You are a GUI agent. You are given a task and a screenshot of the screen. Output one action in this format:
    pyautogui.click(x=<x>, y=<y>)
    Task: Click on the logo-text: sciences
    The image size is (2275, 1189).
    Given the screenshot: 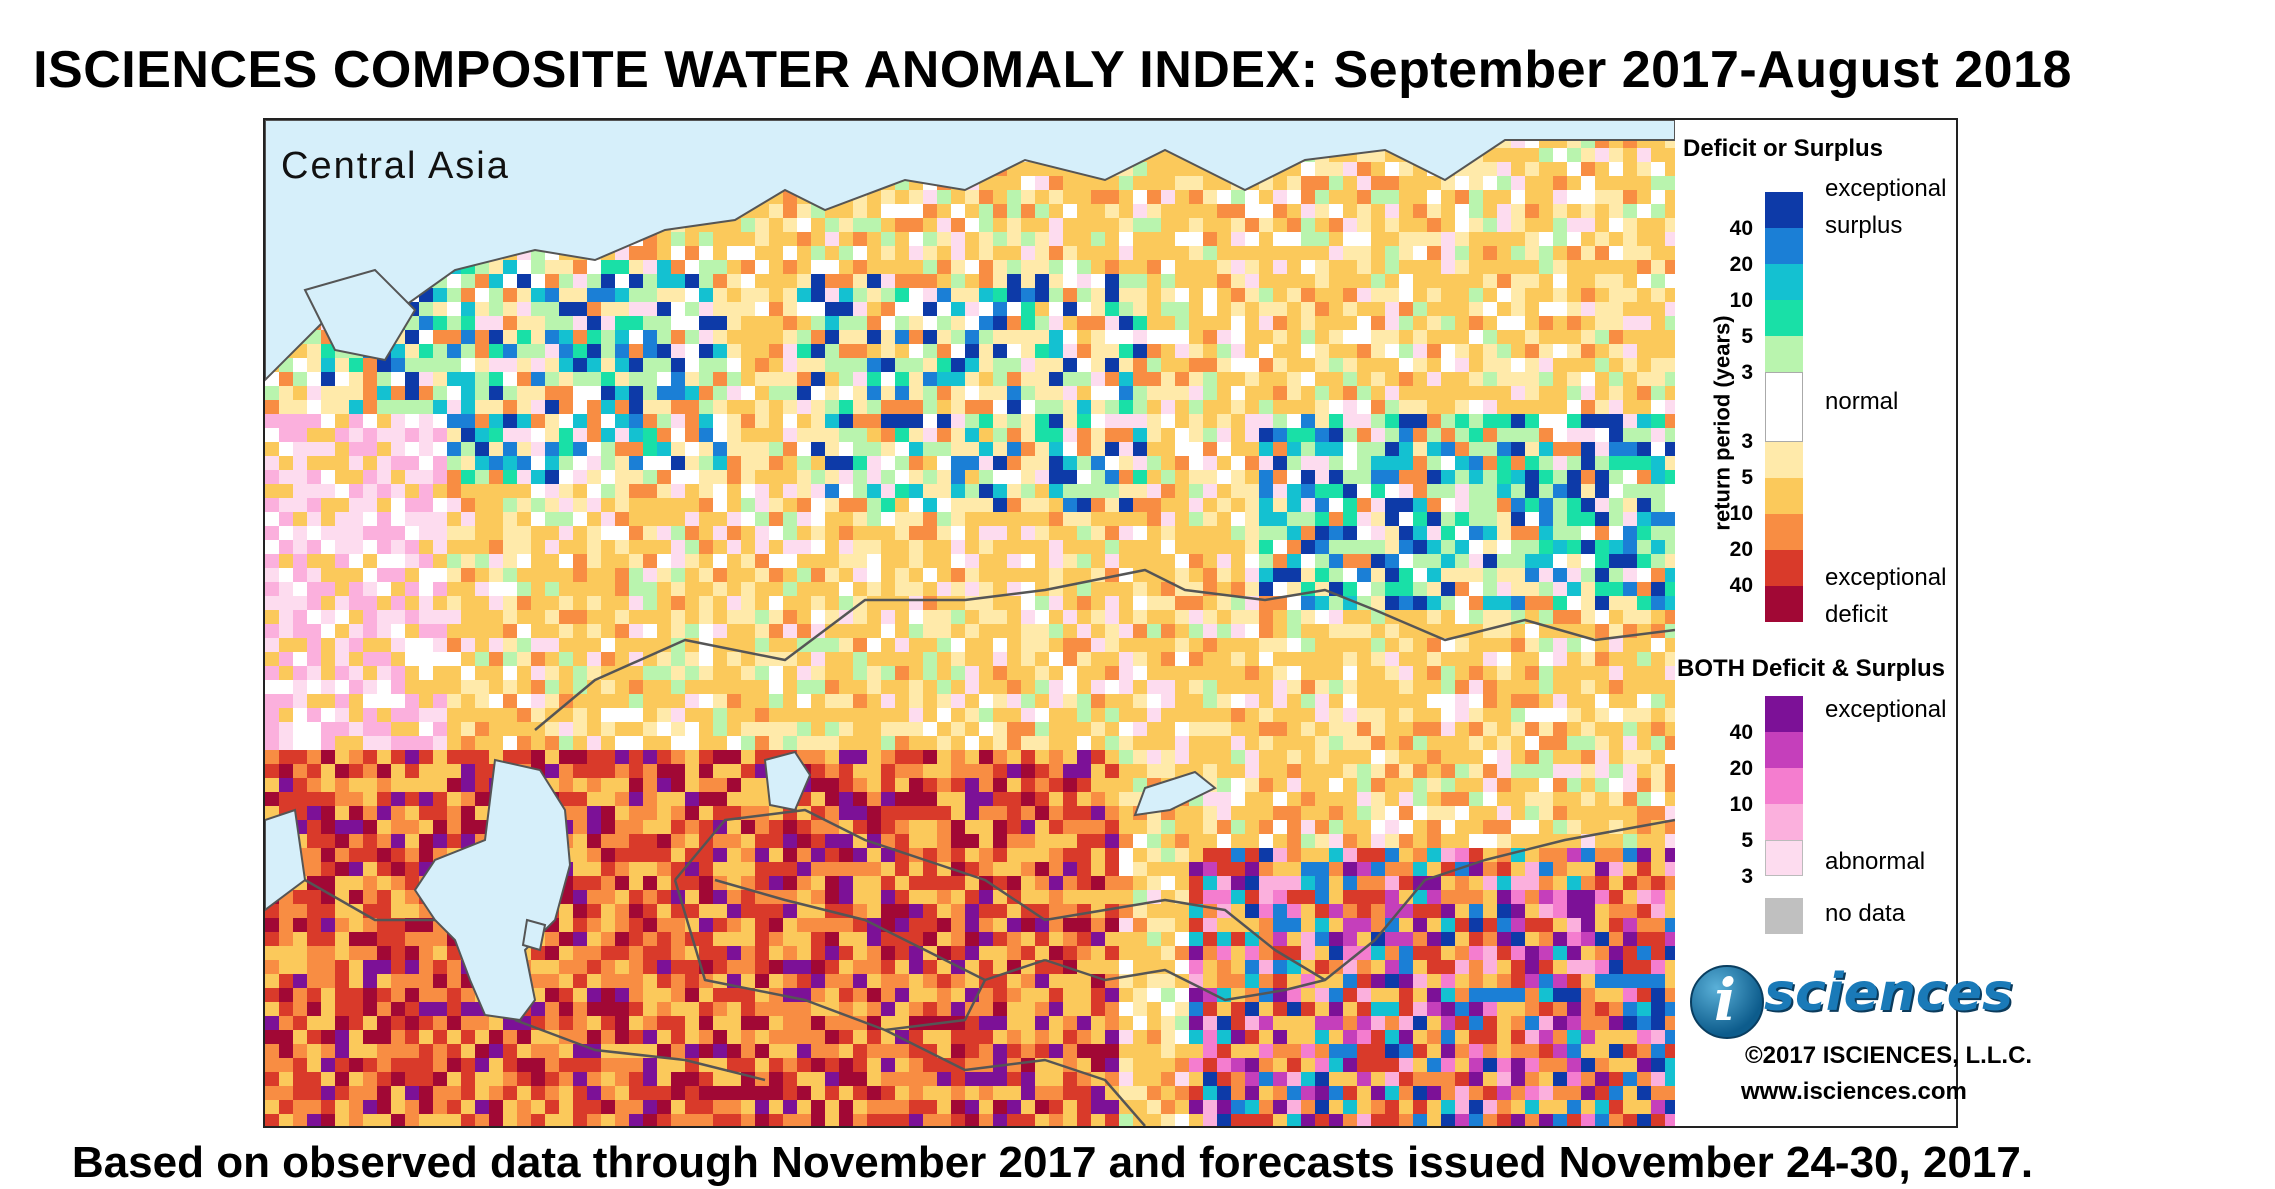 What is the action you would take?
    pyautogui.click(x=1888, y=993)
    